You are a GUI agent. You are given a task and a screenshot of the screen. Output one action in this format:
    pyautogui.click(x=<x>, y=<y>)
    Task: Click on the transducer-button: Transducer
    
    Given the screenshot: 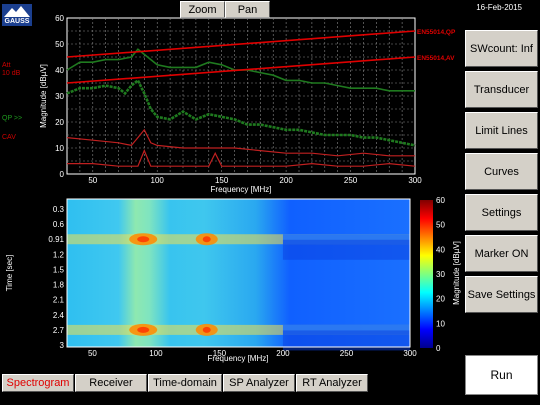 What is the action you would take?
    pyautogui.click(x=501, y=89)
    